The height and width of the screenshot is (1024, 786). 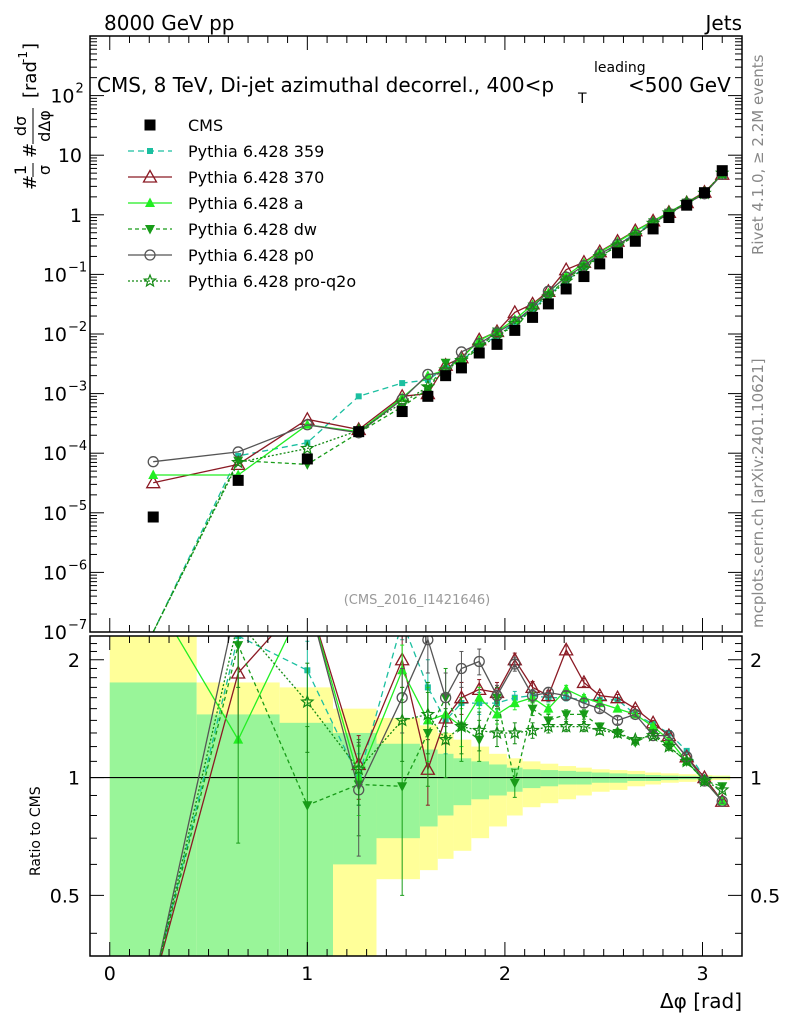 What do you see at coordinates (77, 565) in the screenshot?
I see `y-tick-label-exp: −6` at bounding box center [77, 565].